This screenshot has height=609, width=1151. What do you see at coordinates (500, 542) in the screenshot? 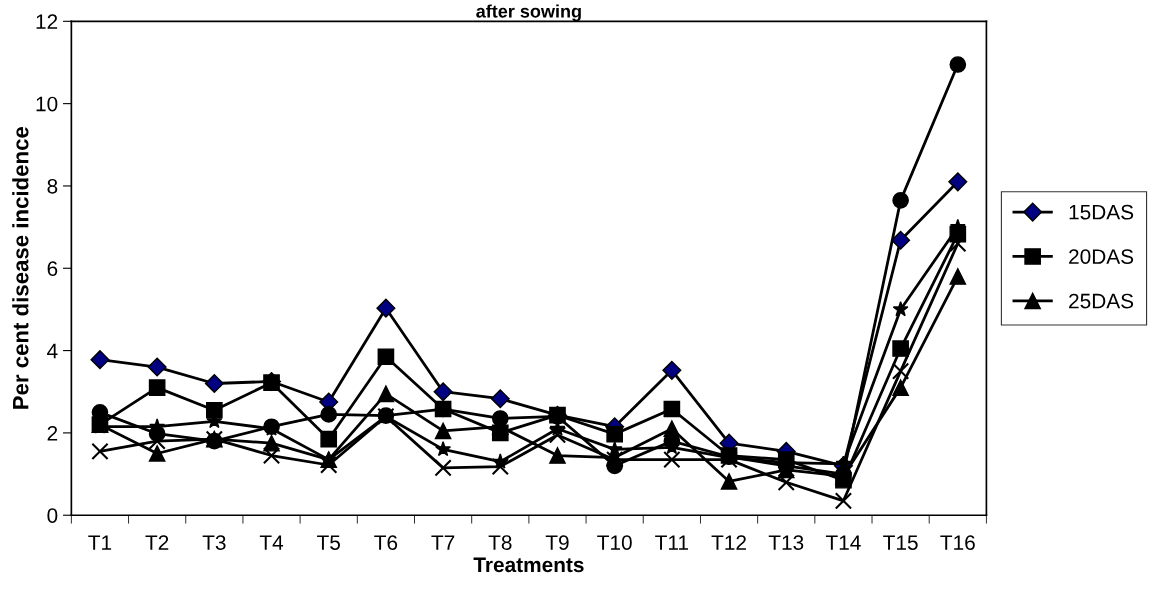
I see `x-tick-label: T8` at bounding box center [500, 542].